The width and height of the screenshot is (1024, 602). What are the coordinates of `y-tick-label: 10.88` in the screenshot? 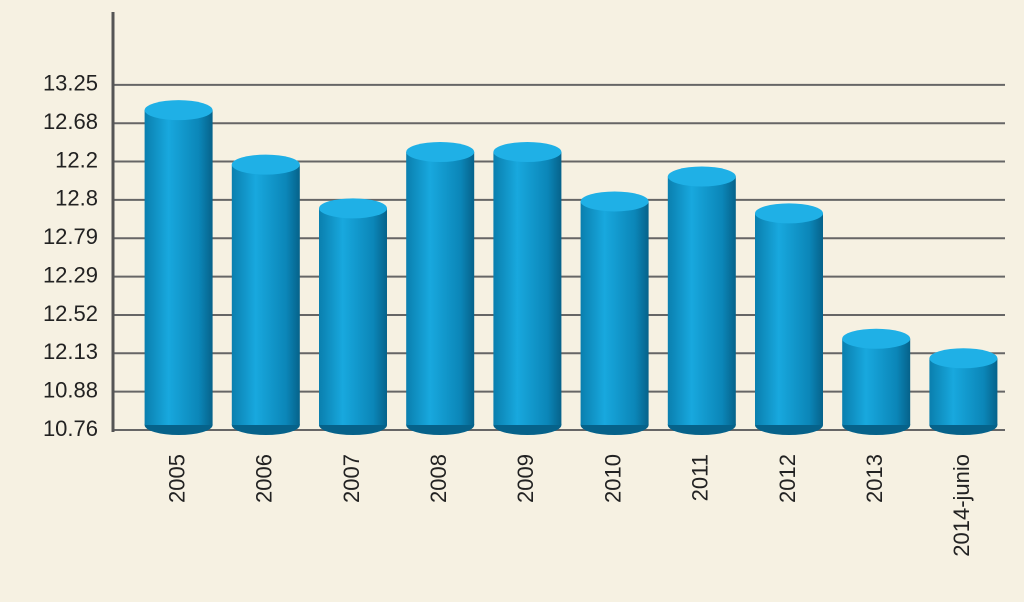 It's located at (70, 389).